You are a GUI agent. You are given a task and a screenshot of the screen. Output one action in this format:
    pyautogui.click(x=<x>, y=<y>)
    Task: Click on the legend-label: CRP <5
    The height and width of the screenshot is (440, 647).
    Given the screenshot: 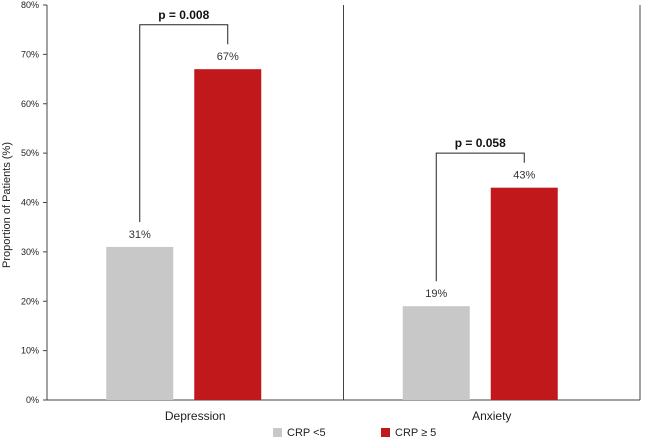 What is the action you would take?
    pyautogui.click(x=306, y=433)
    